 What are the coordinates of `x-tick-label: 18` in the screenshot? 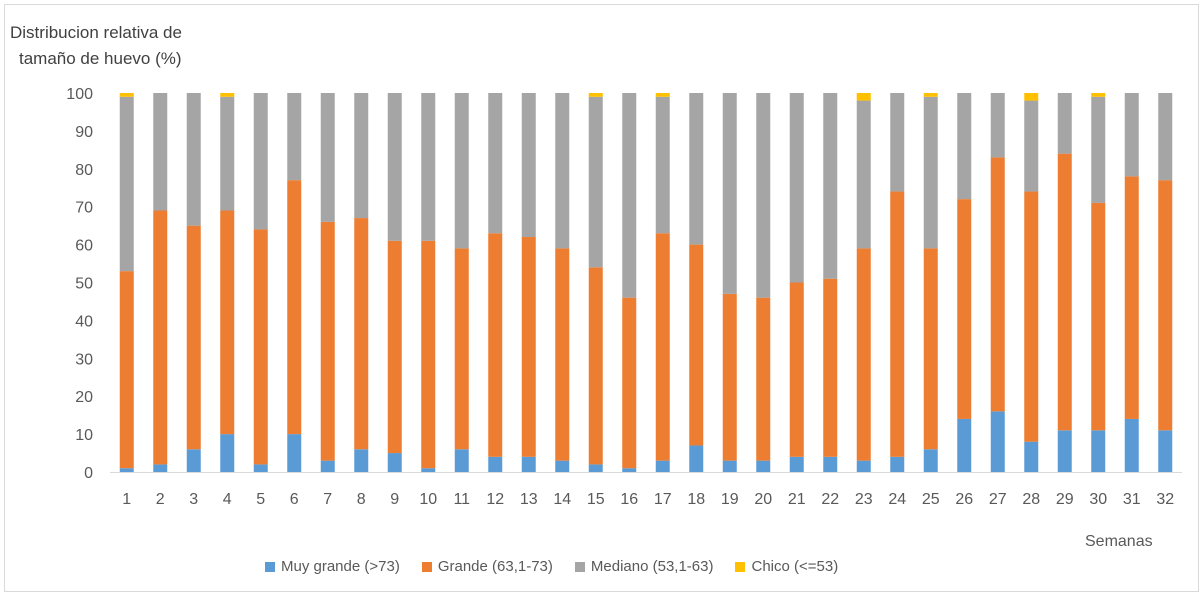 It's located at (696, 499).